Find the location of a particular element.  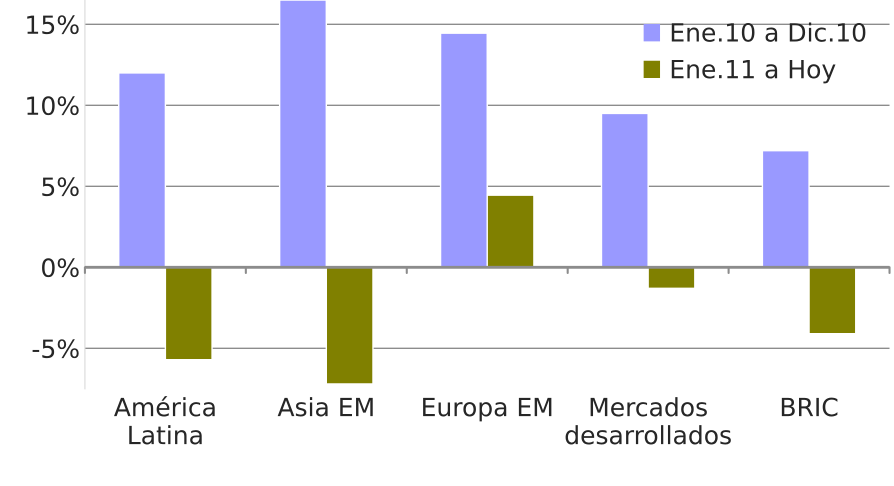

y-tick-label: 5% is located at coordinates (60, 186).